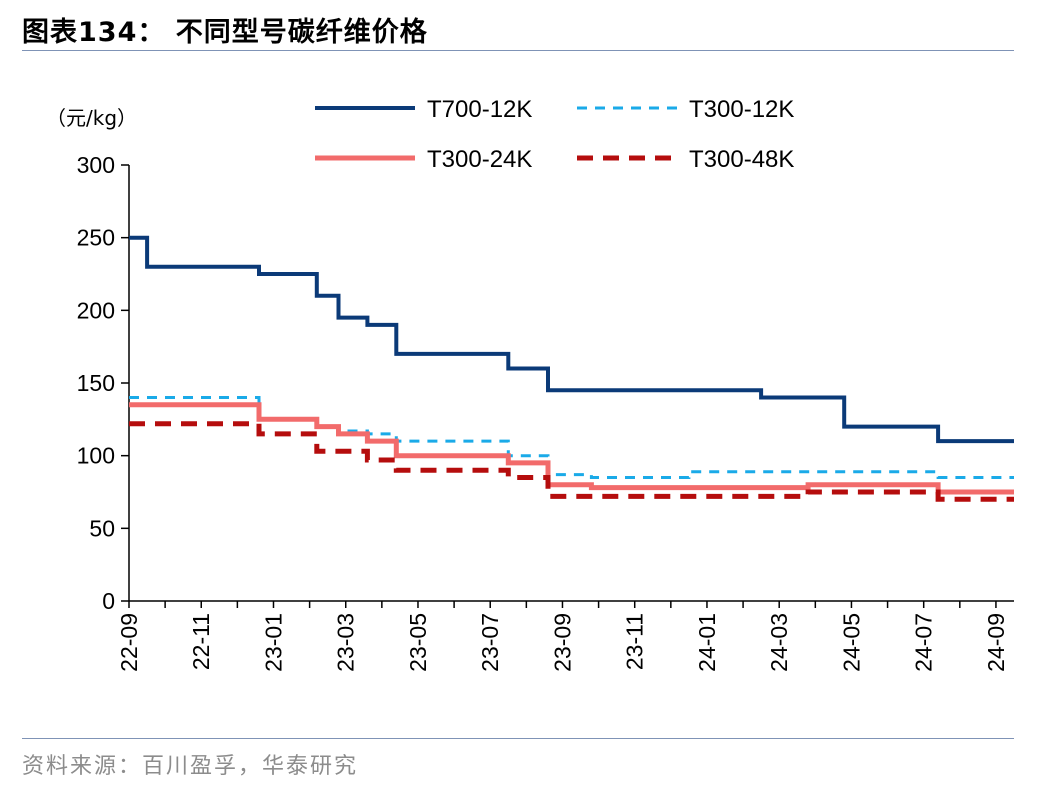  I want to click on x-tick-label: 23-01, so click(273, 642).